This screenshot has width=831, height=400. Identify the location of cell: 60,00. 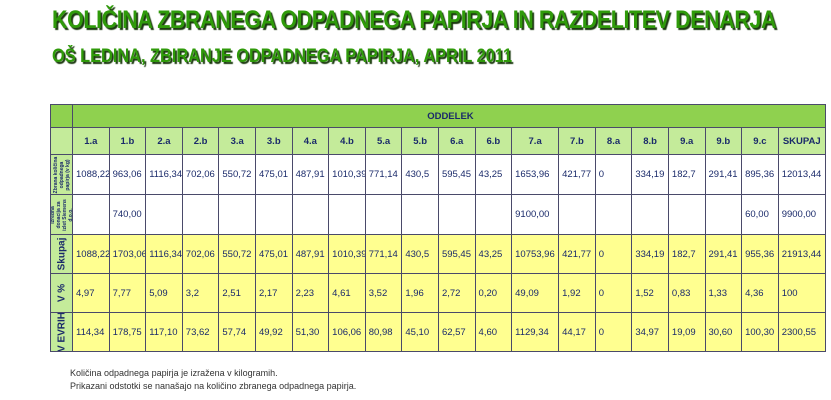
(760, 214).